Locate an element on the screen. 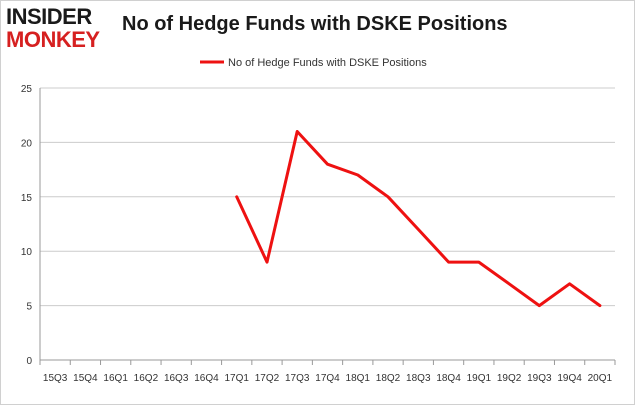 This screenshot has width=635, height=405. x-tick-label-16Q4: 16Q4 is located at coordinates (206, 378).